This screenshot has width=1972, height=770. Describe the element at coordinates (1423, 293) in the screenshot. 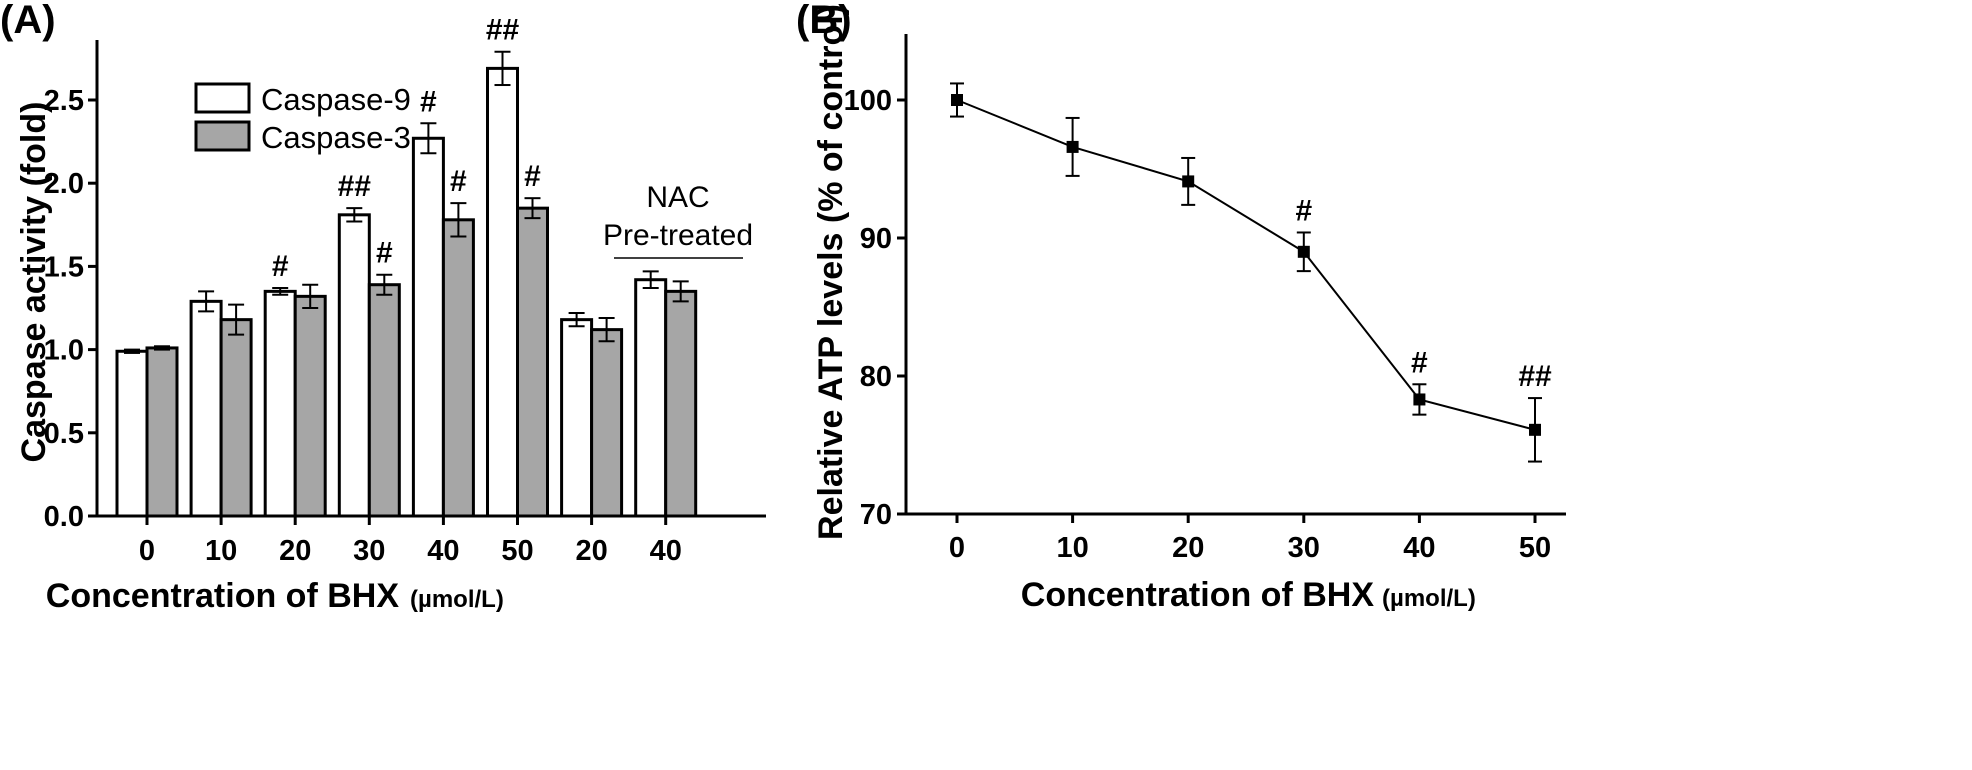

I see `panel-b-significance-marks: ## ##` at that location.